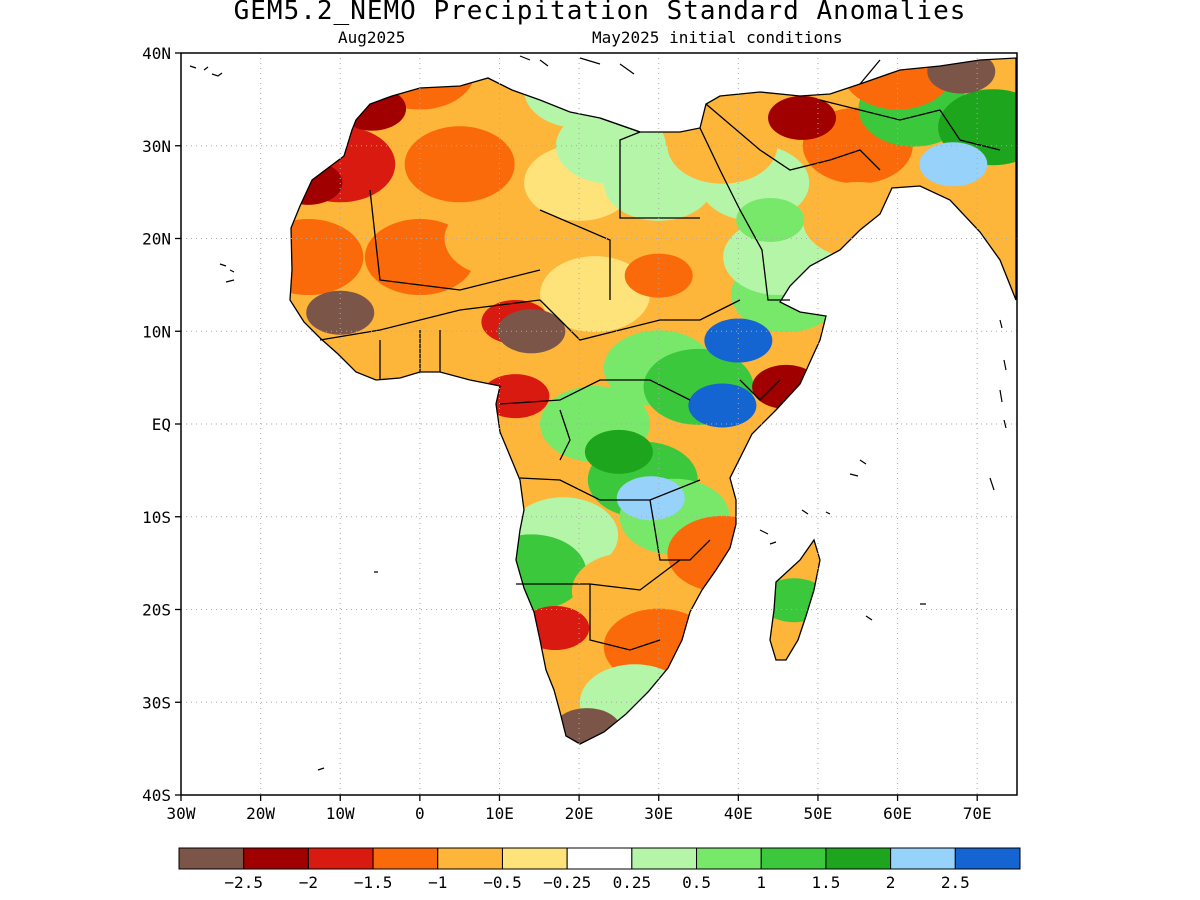  What do you see at coordinates (161, 424) in the screenshot?
I see `lat-label: EQ` at bounding box center [161, 424].